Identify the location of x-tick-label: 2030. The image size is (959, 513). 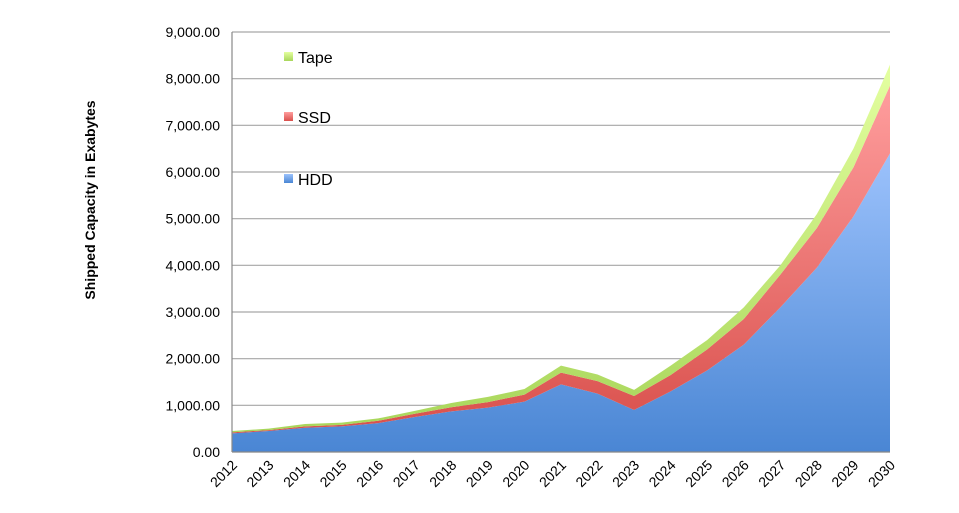
(881, 473).